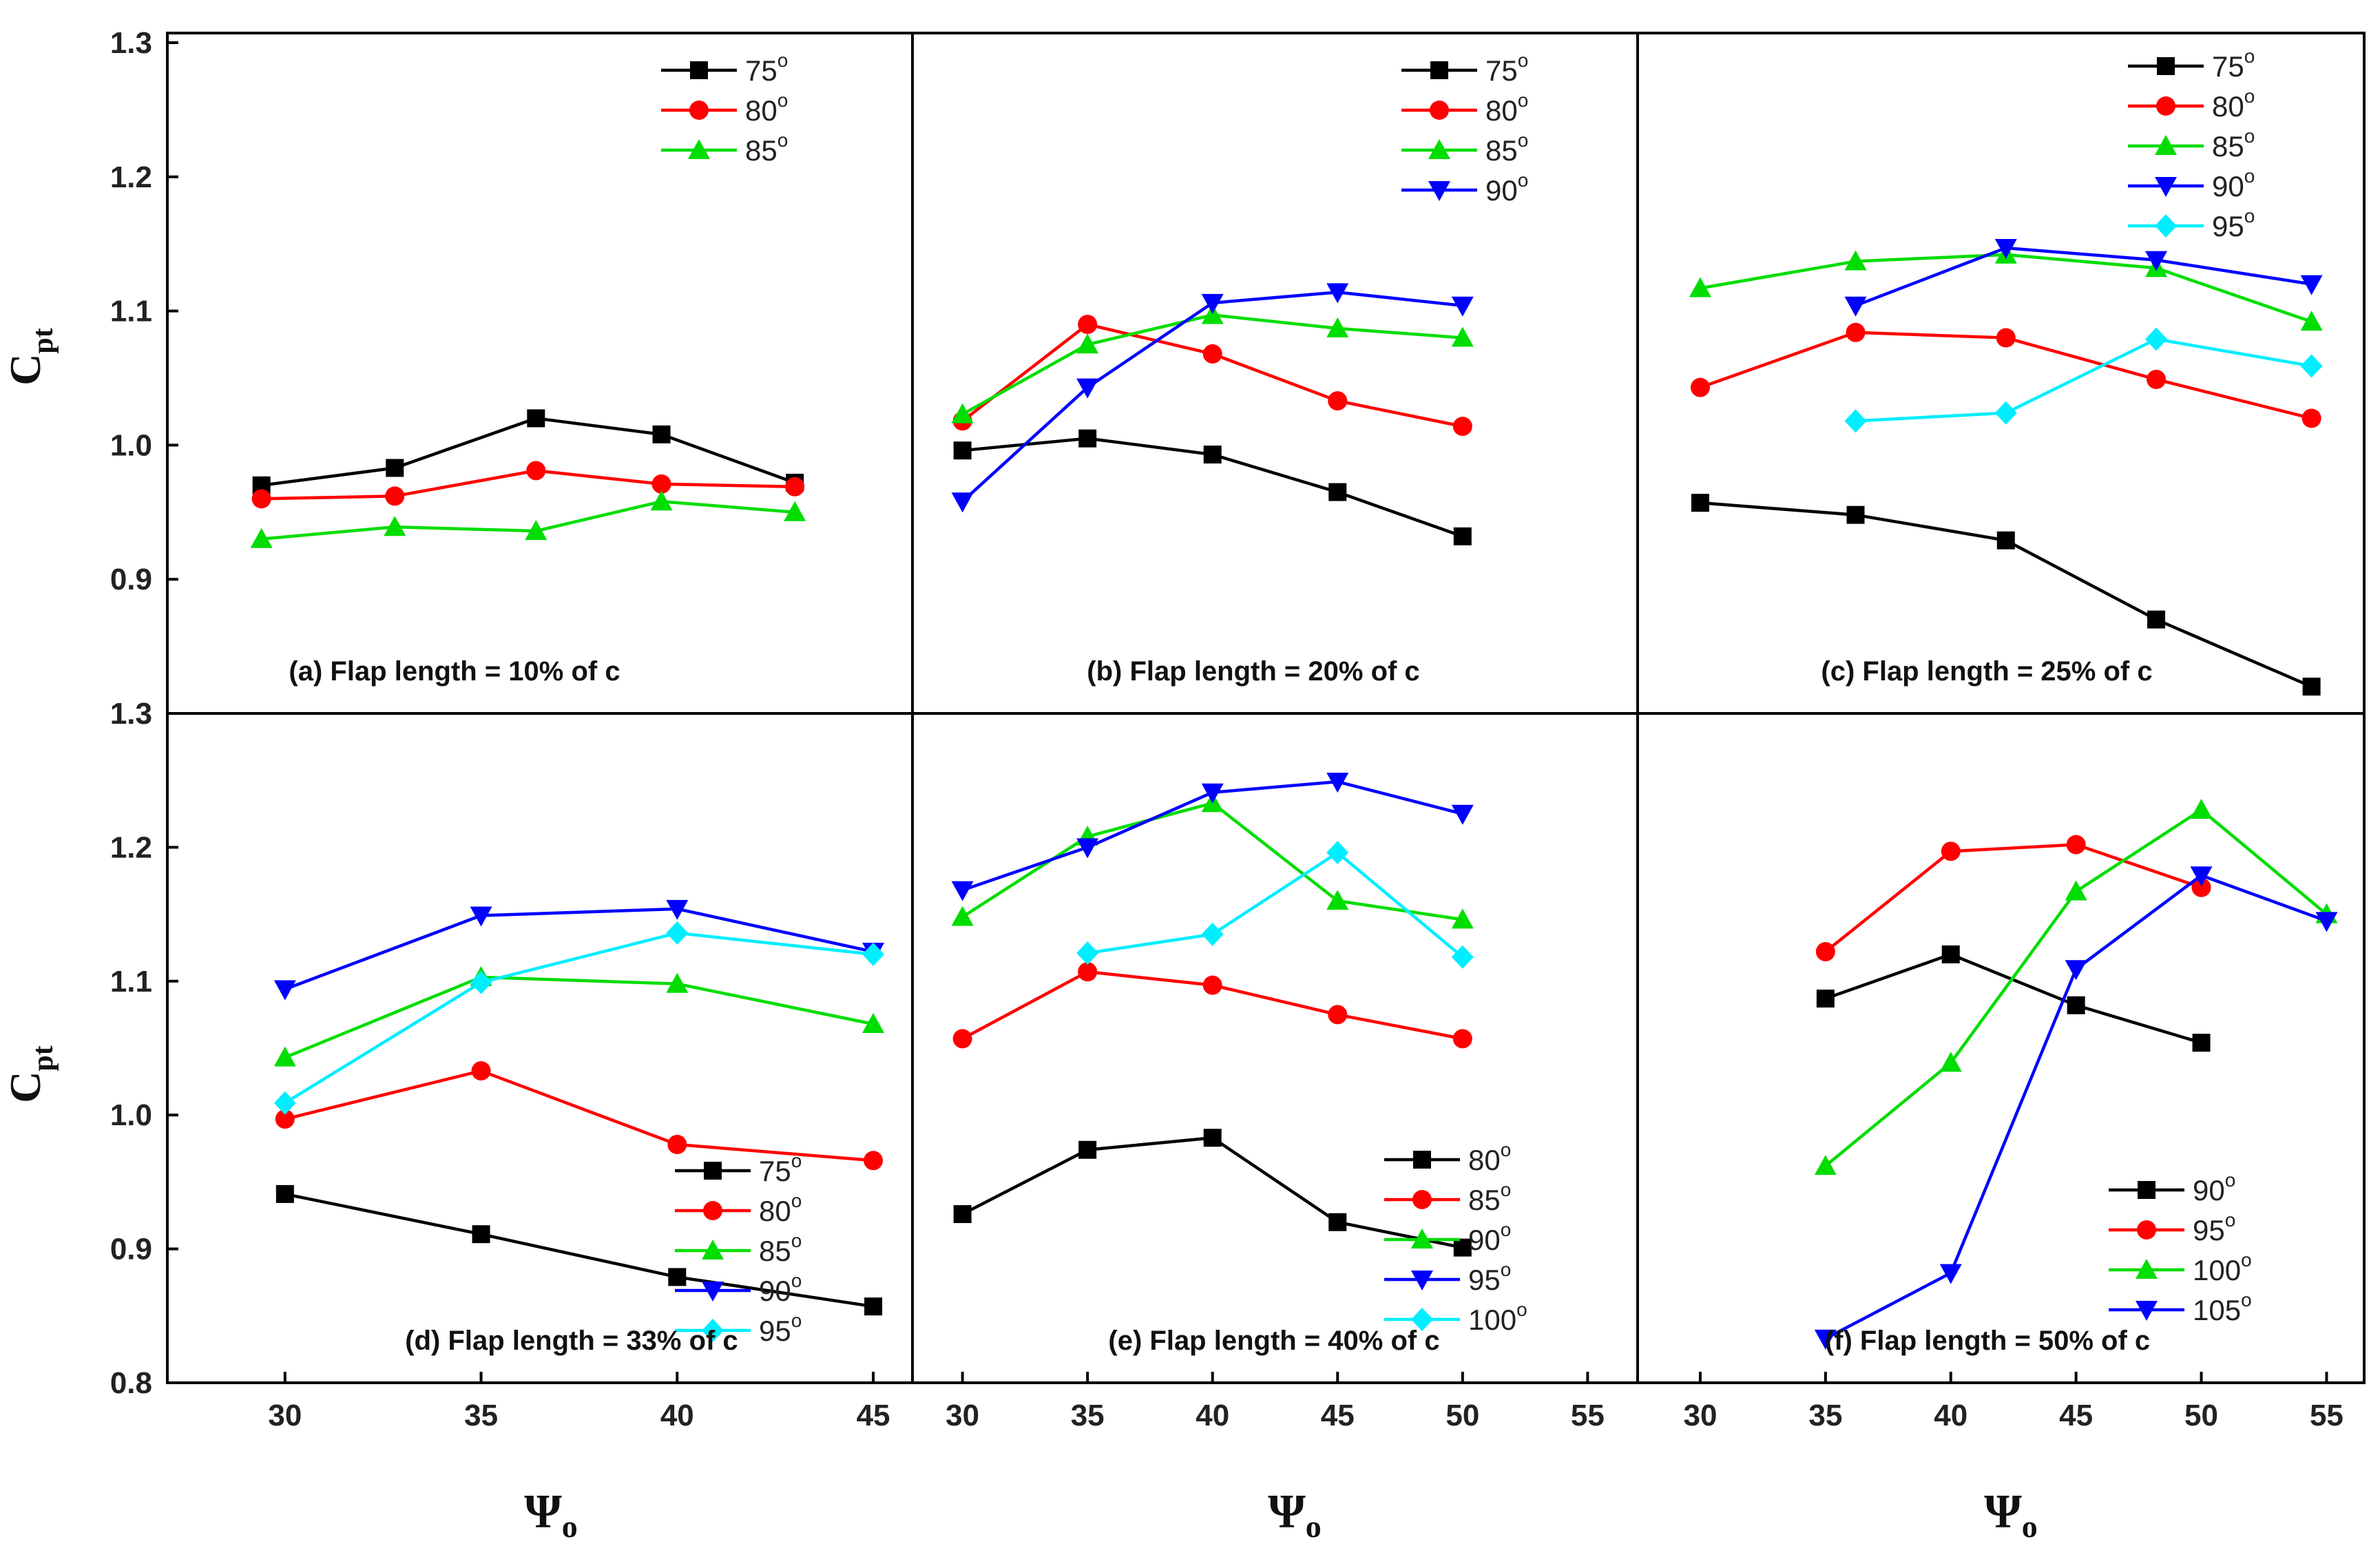  Describe the element at coordinates (1987, 671) in the screenshot. I see `caption-c: (c) Flap length = 25% of c` at that location.